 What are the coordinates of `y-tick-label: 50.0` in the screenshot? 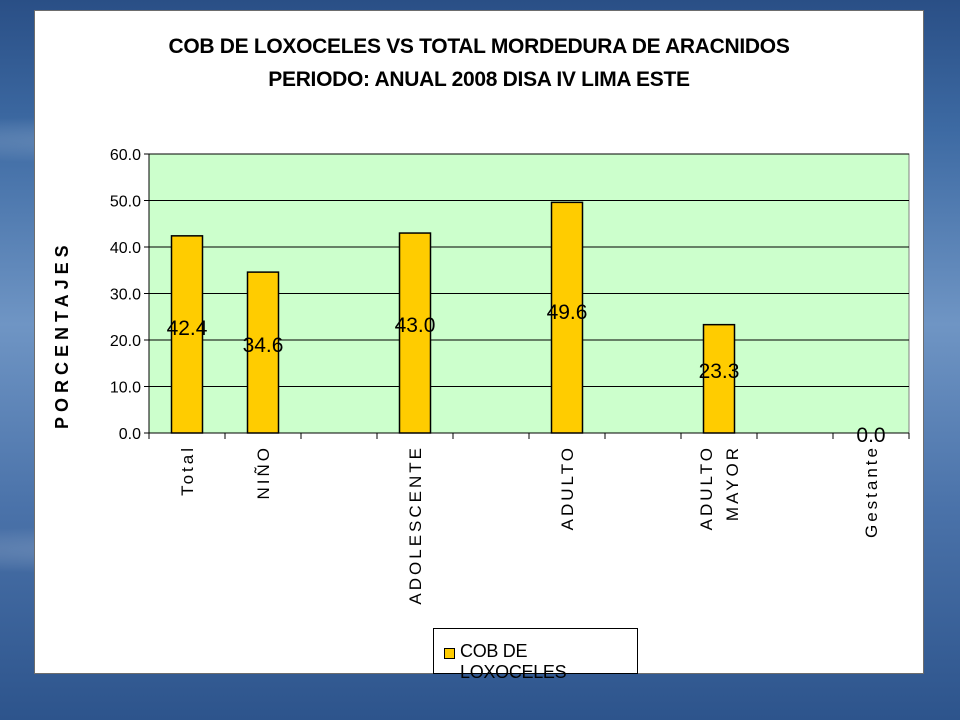 It's located at (125, 202).